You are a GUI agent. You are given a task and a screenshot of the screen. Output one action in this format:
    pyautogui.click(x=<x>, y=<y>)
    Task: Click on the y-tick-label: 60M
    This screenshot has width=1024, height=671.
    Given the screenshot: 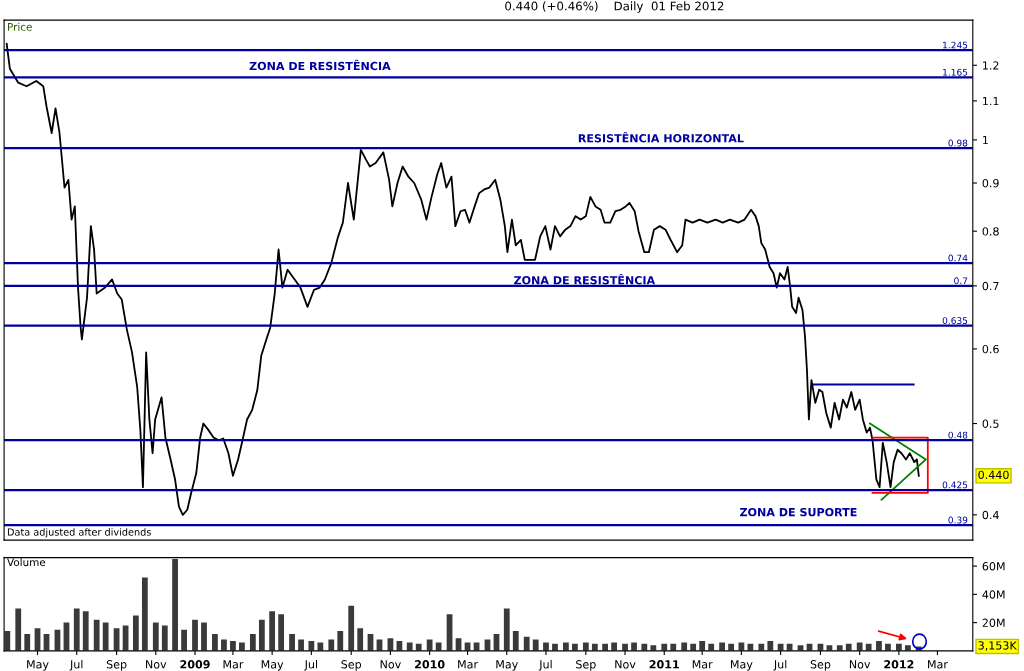 What is the action you would take?
    pyautogui.click(x=993, y=566)
    